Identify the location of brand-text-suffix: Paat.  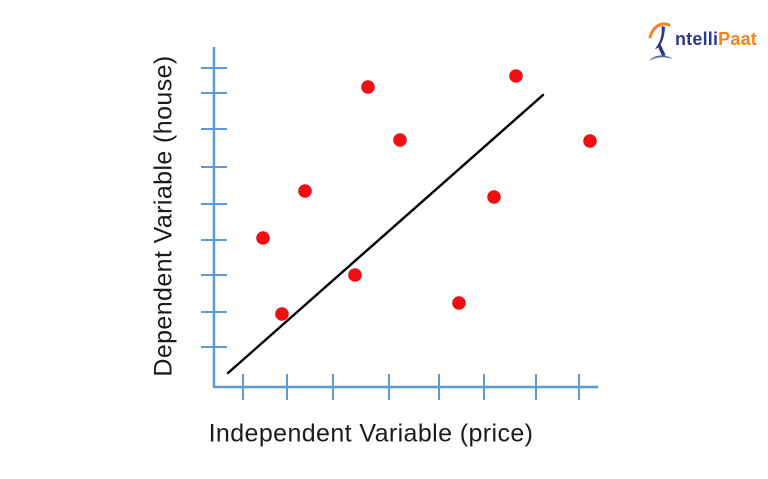
(737, 39).